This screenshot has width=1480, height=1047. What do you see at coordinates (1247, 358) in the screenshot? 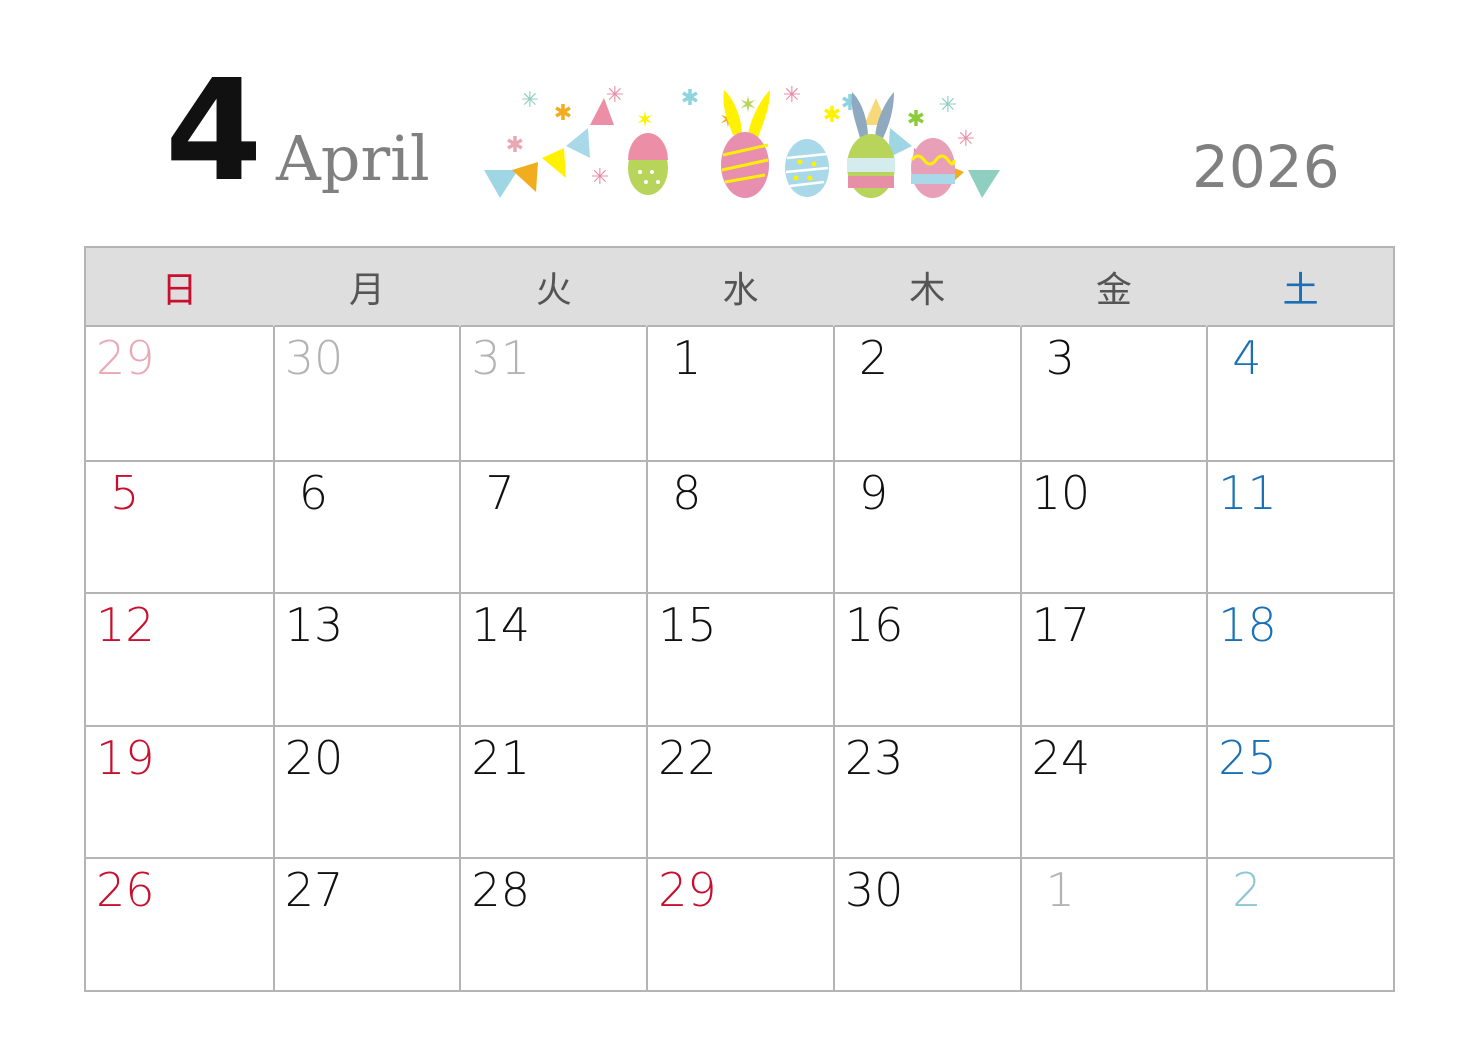
I see `day-number: 4` at bounding box center [1247, 358].